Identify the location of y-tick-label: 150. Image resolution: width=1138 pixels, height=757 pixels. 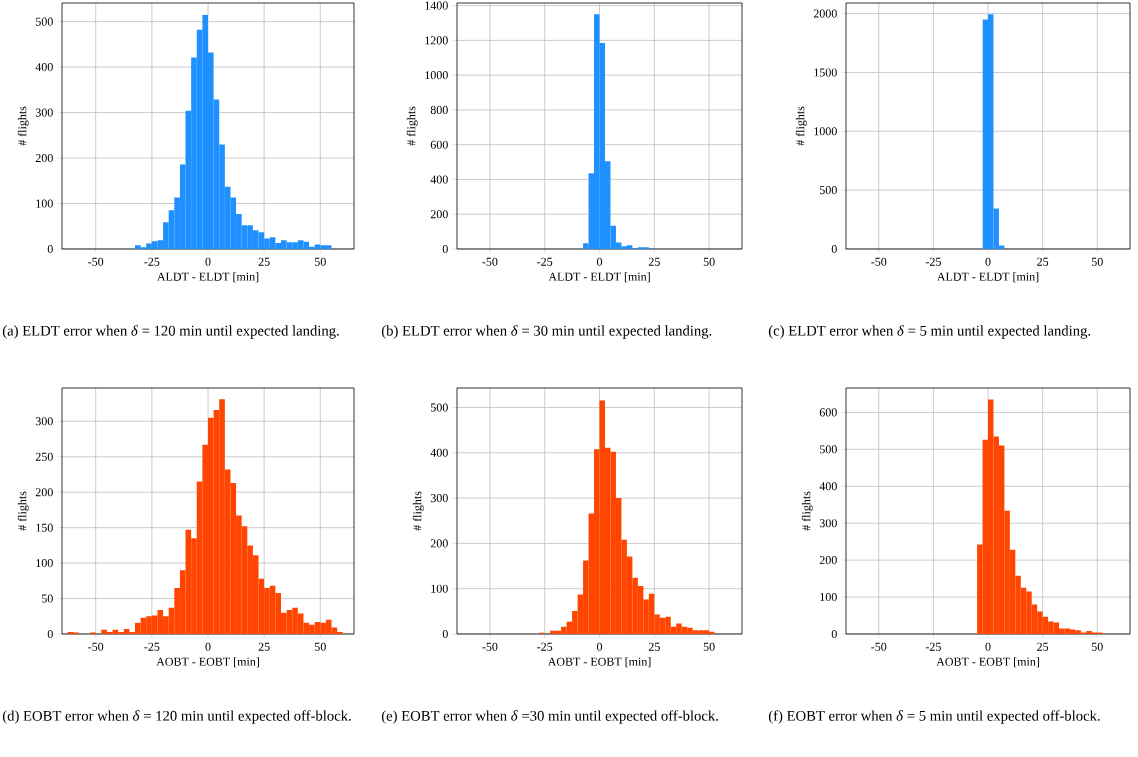
(44, 527).